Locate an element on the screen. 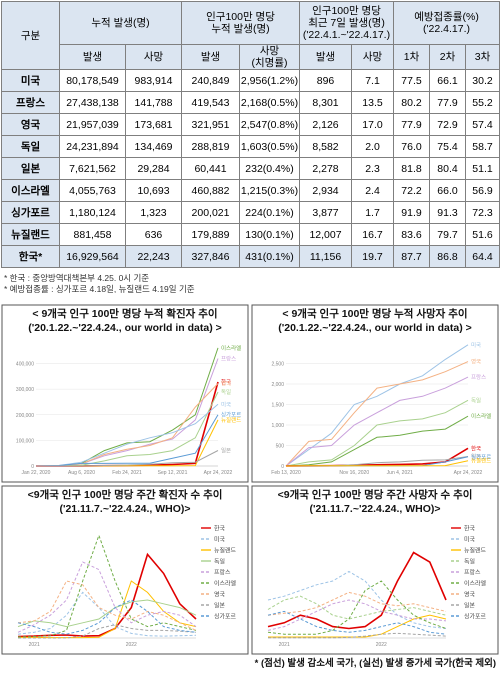 This screenshot has width=500, height=673. header-text: ('22.4.17.) is located at coordinates (446, 29).